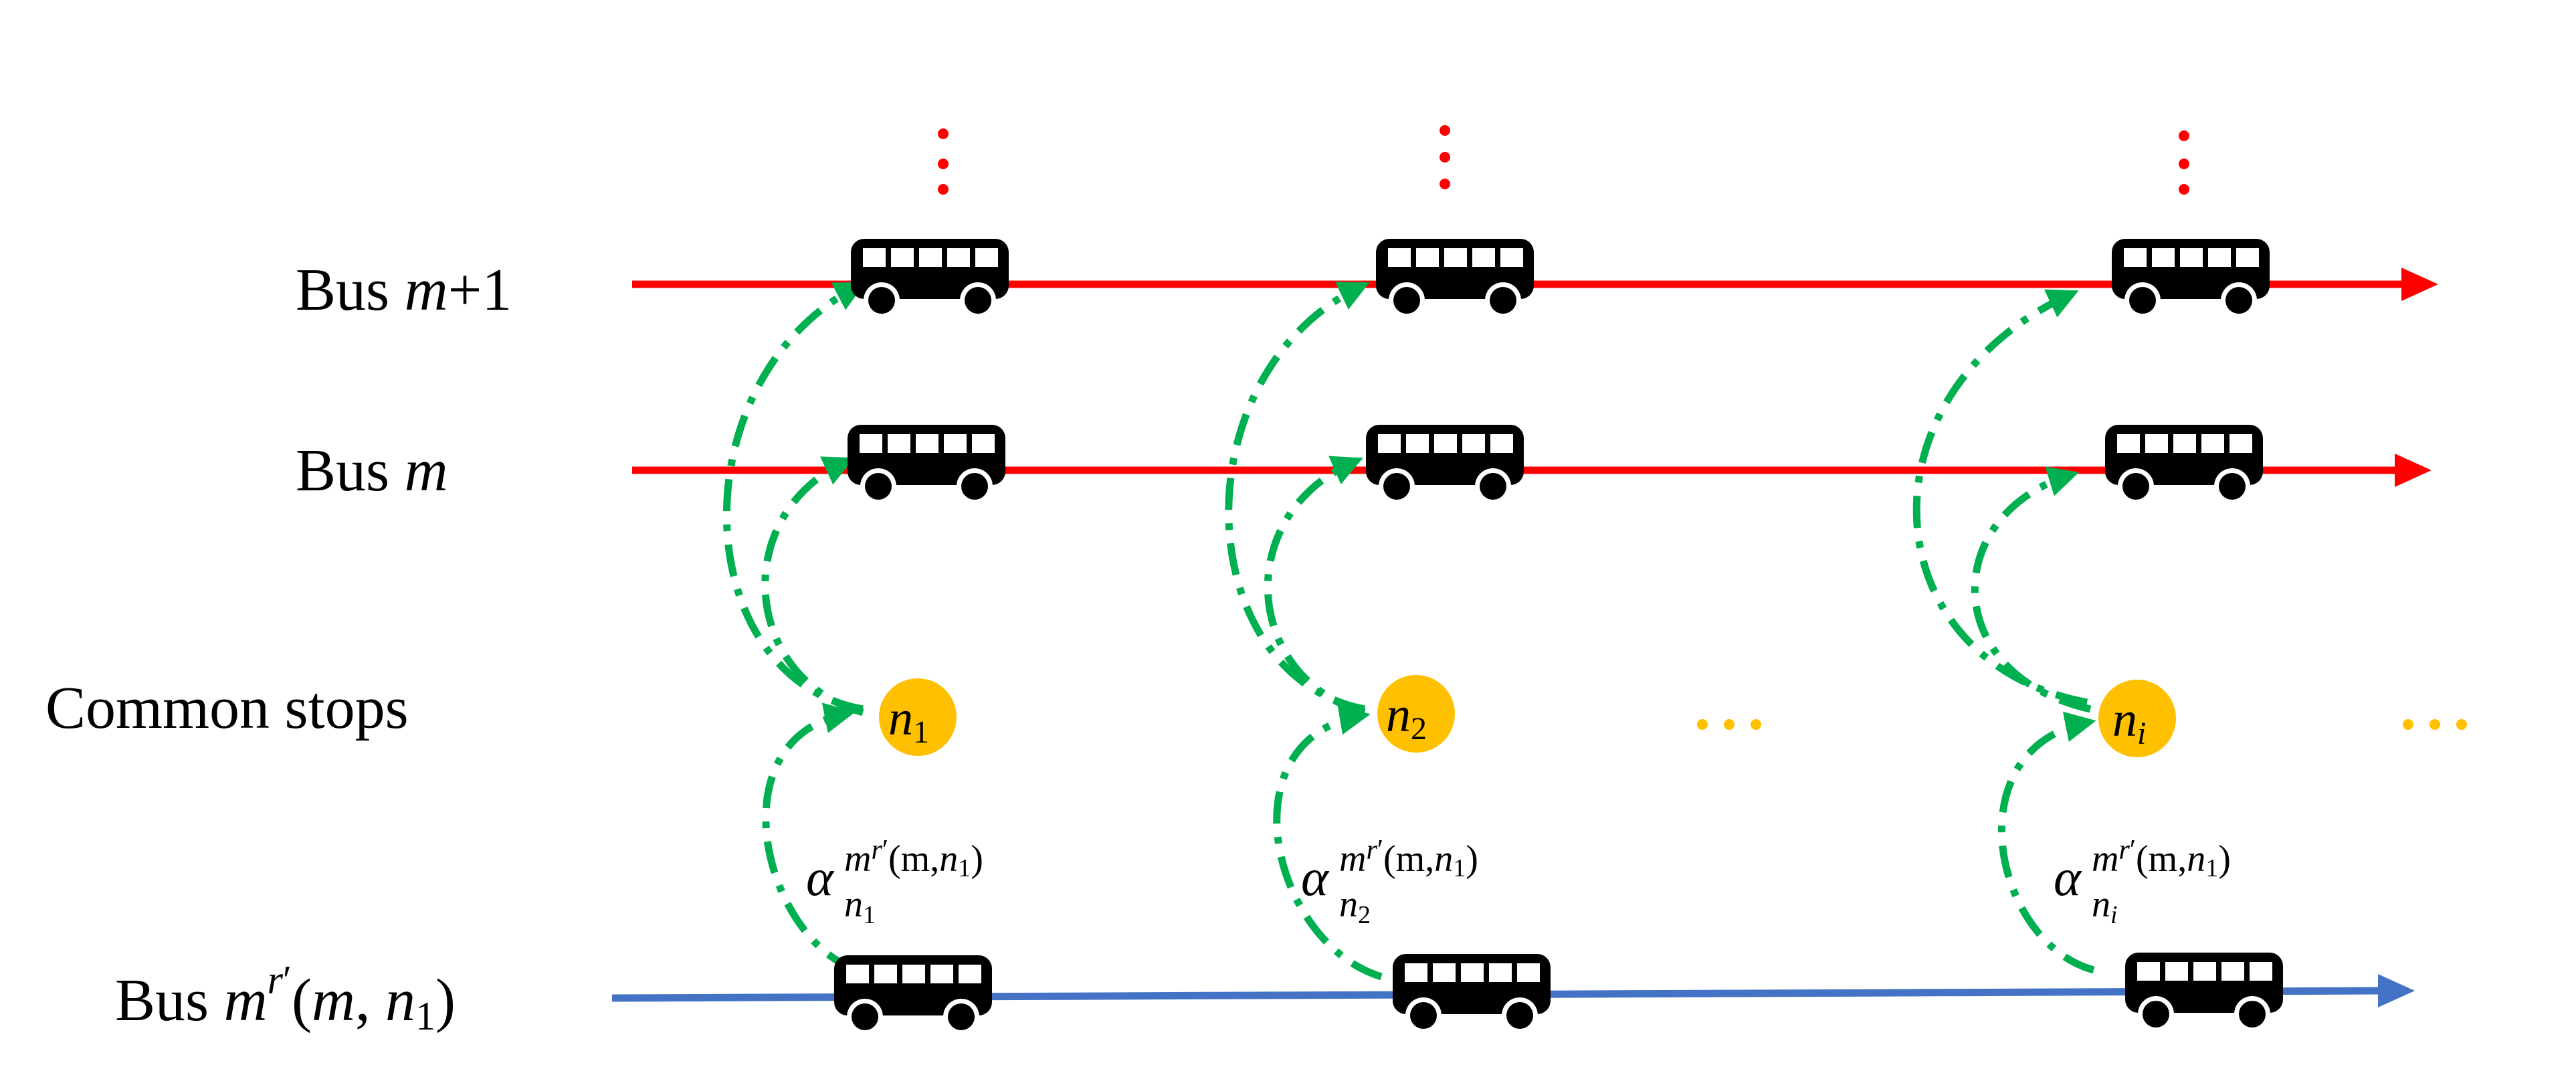 The image size is (2576, 1071). I want to click on stop-node: n2, so click(1416, 714).